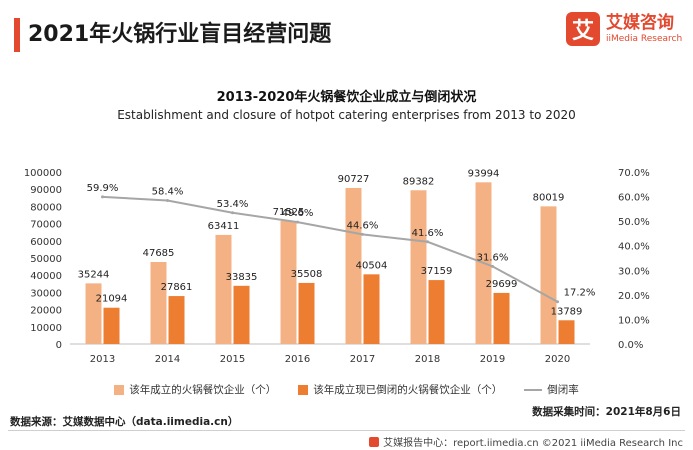  I want to click on left-axis-tick-label: 80000, so click(46, 207).